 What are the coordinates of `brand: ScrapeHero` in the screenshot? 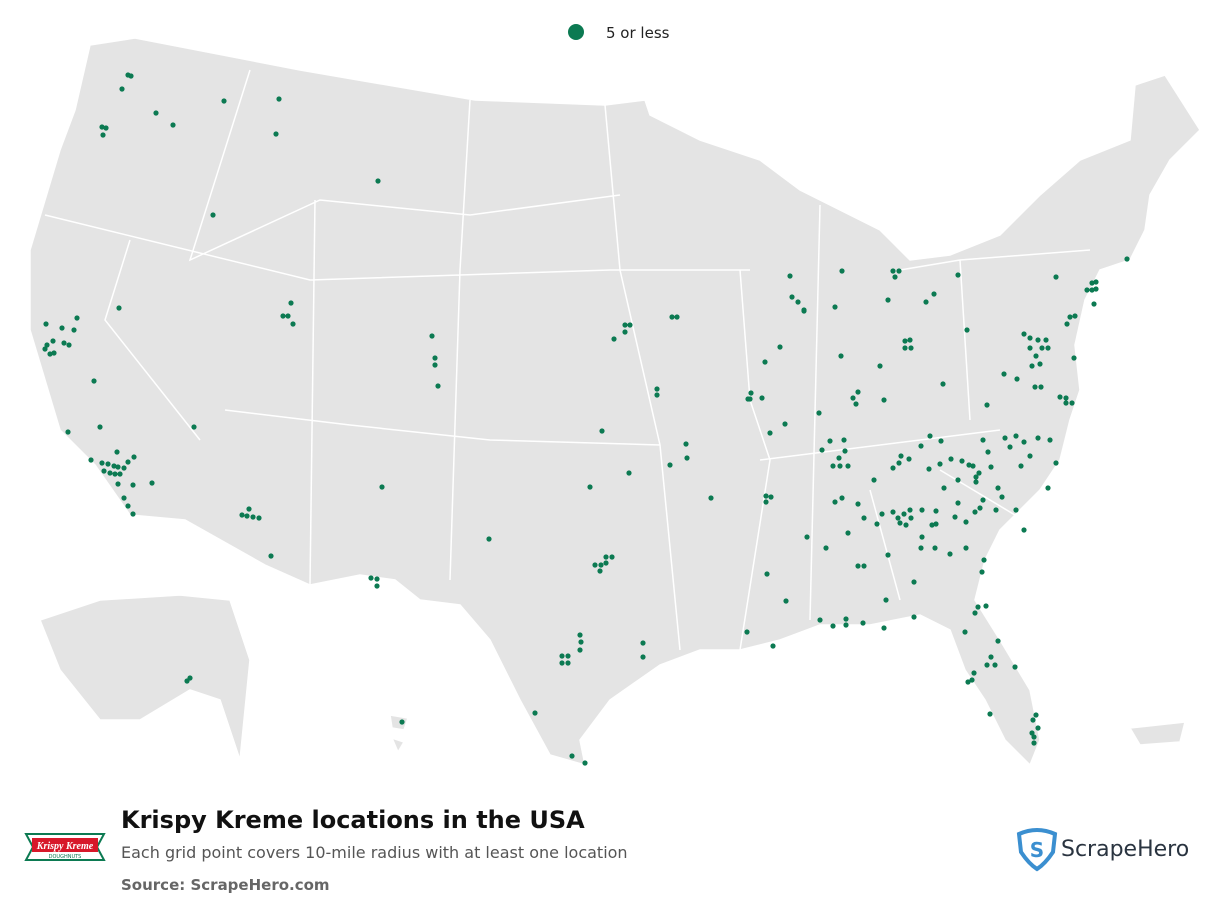 It's located at (1125, 849).